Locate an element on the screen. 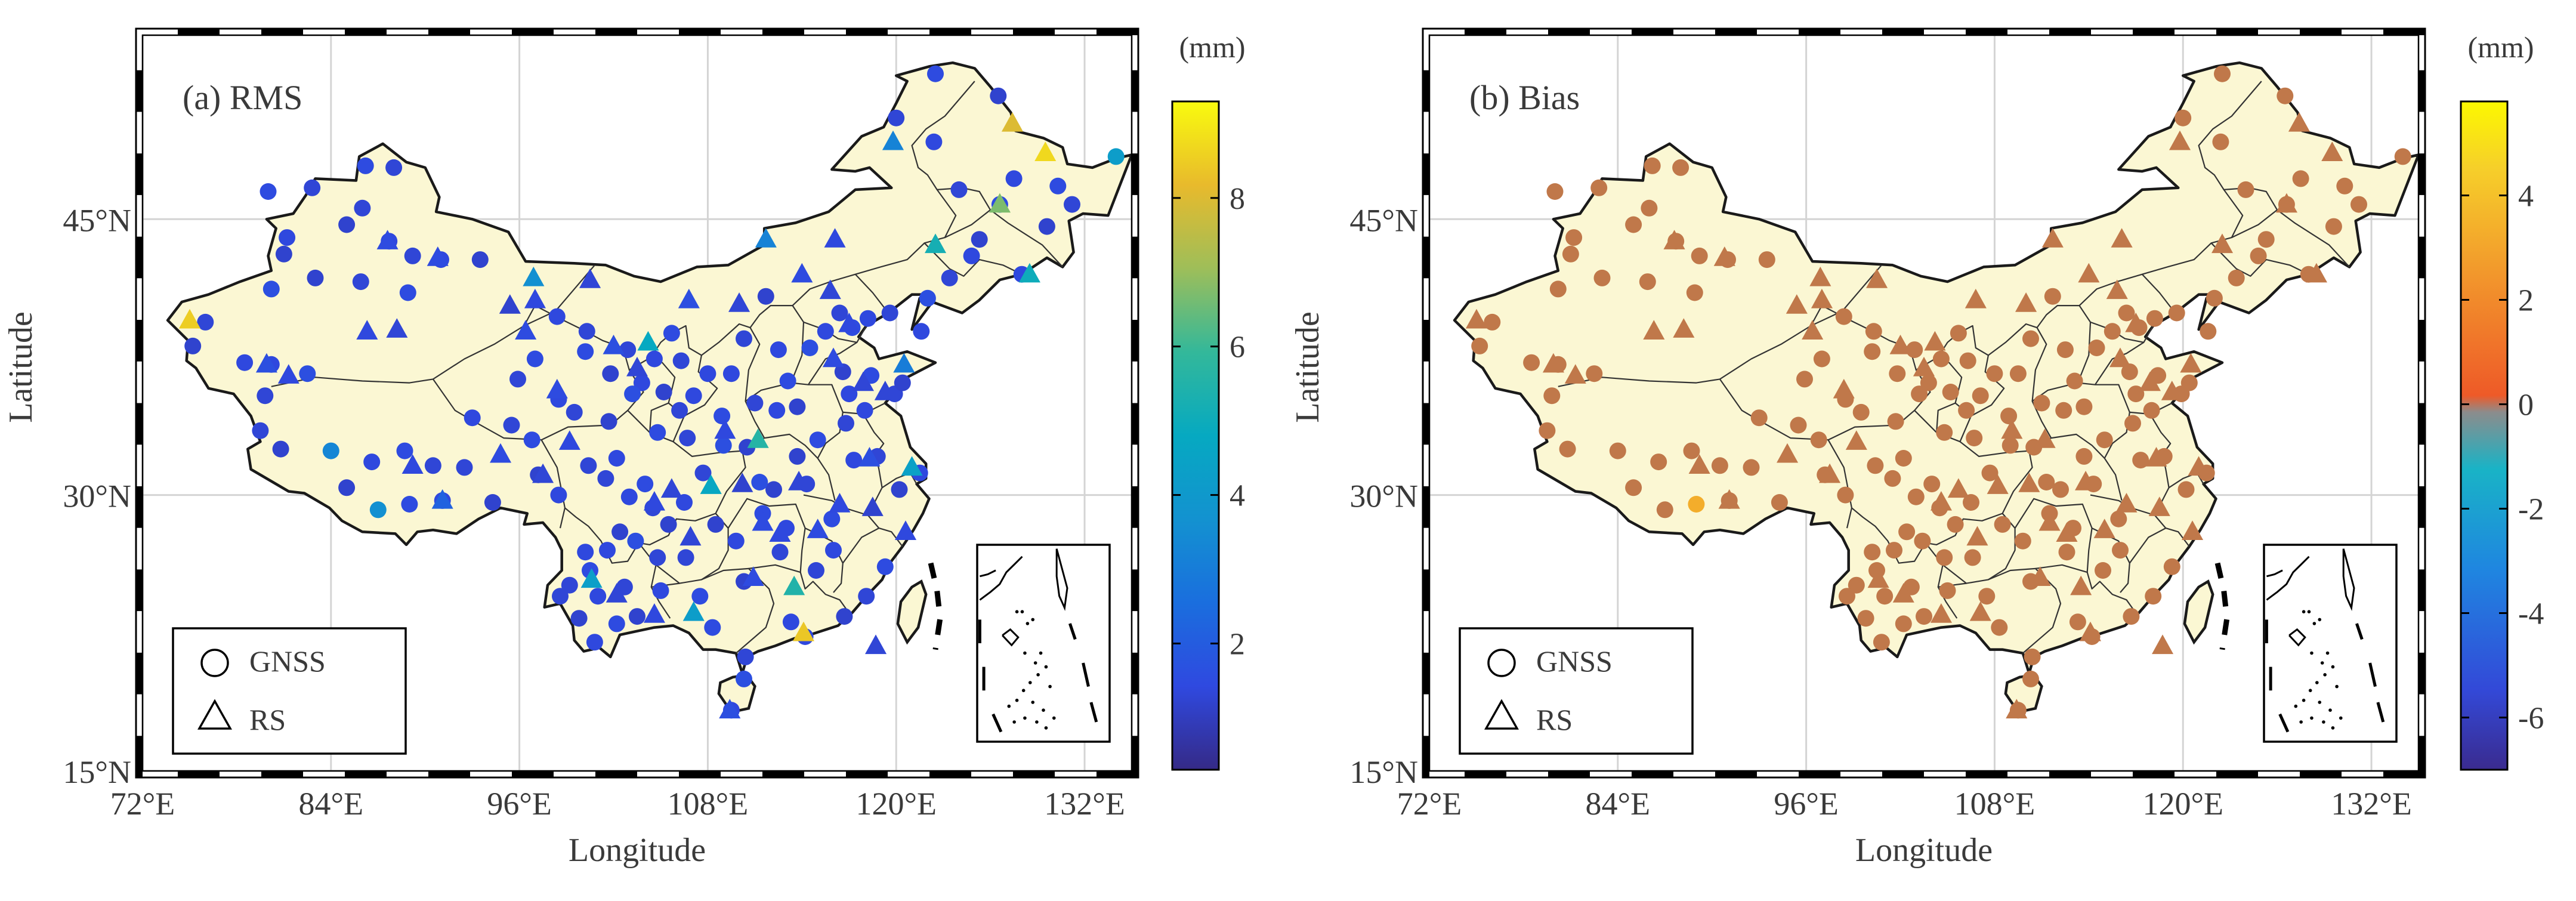 The height and width of the screenshot is (901, 2576). x-tick-label: 84°E is located at coordinates (332, 804).